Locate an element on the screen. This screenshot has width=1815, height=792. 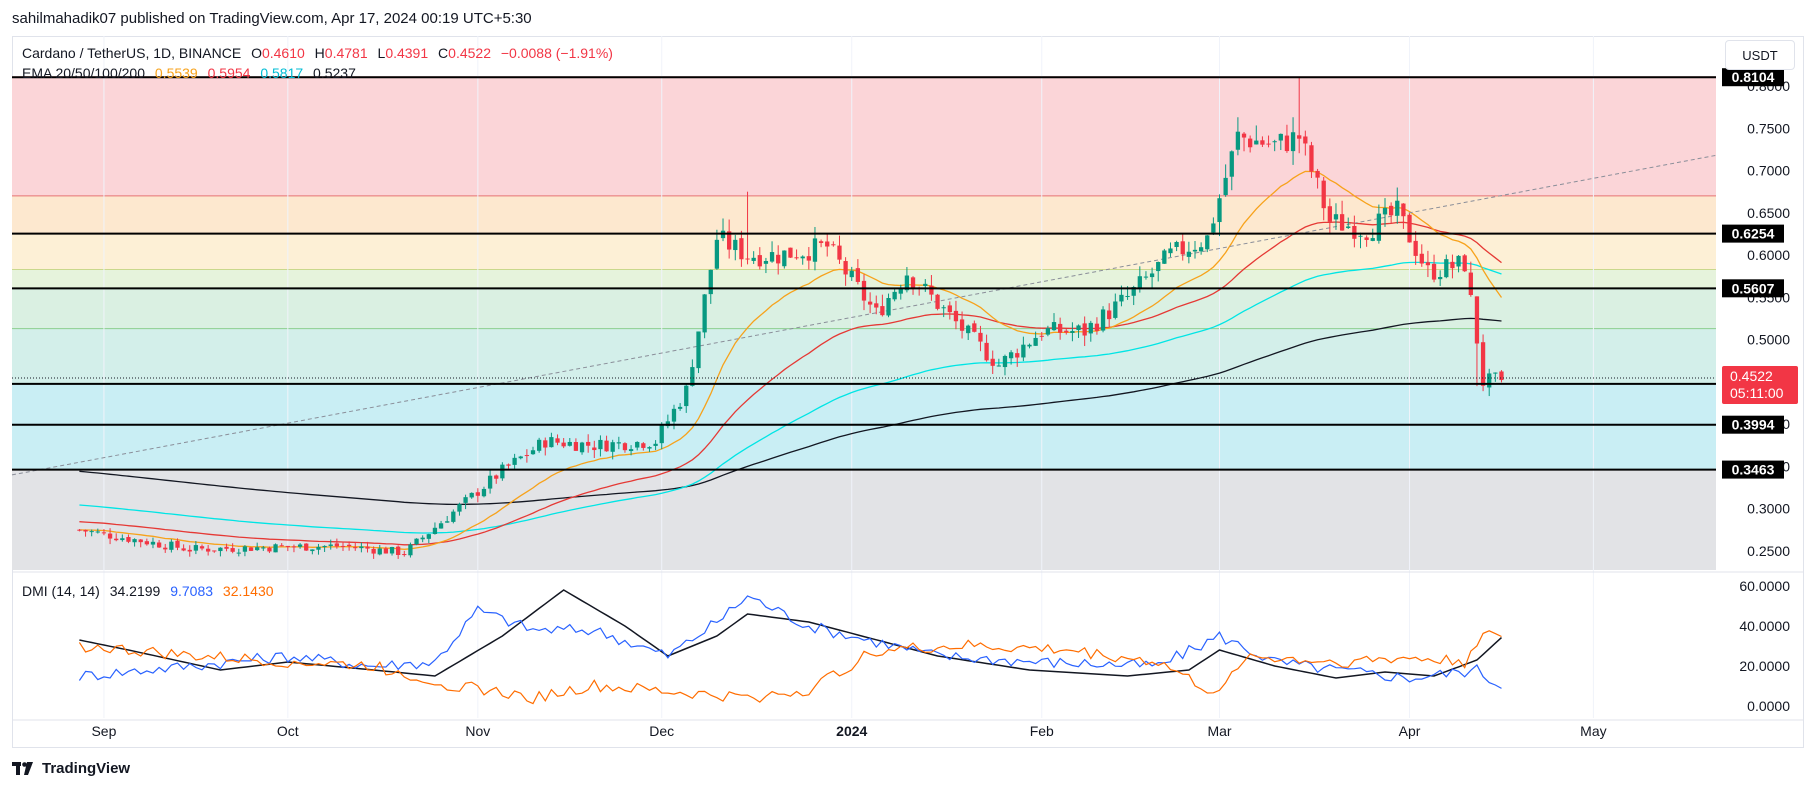
ema20-value: 0.5539 is located at coordinates (176, 73).